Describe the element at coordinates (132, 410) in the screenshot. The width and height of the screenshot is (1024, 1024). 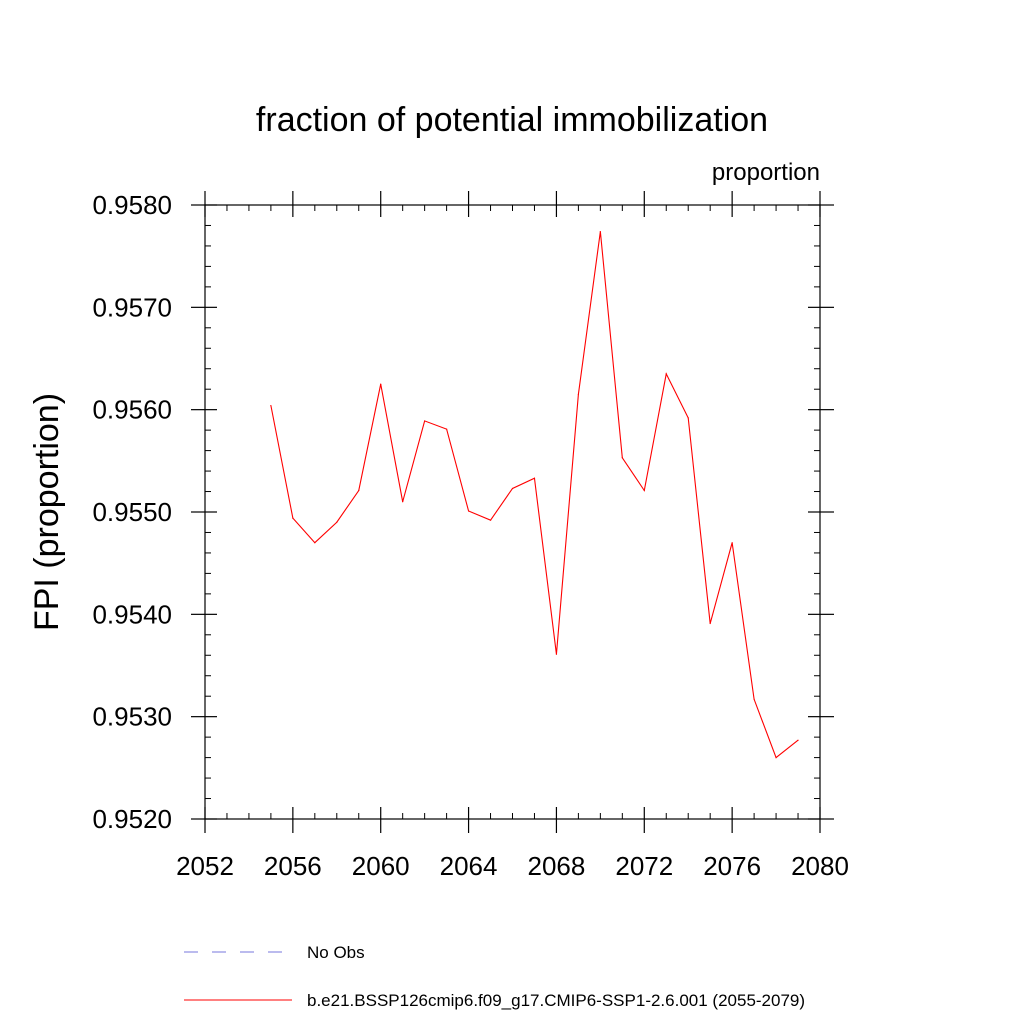
I see `y-tick-label: 0.9560` at that location.